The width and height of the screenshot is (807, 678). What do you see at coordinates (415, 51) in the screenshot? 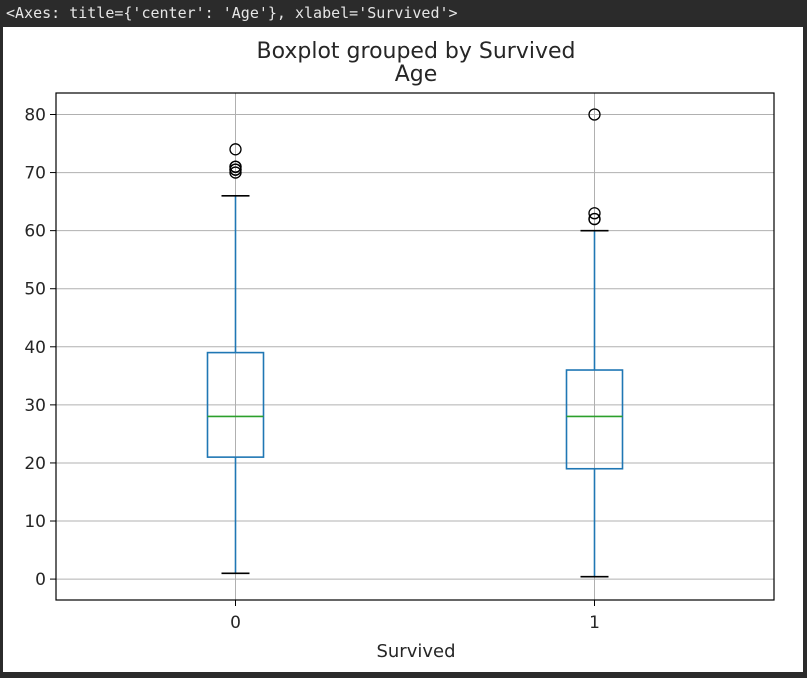
I see `chart-title: Boxplot grouped by Survived` at bounding box center [415, 51].